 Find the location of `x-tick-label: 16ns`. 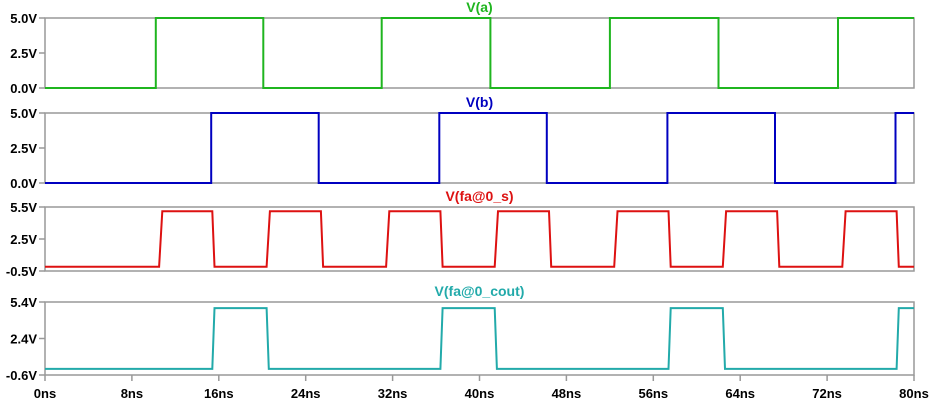

x-tick-label: 16ns is located at coordinates (219, 393).